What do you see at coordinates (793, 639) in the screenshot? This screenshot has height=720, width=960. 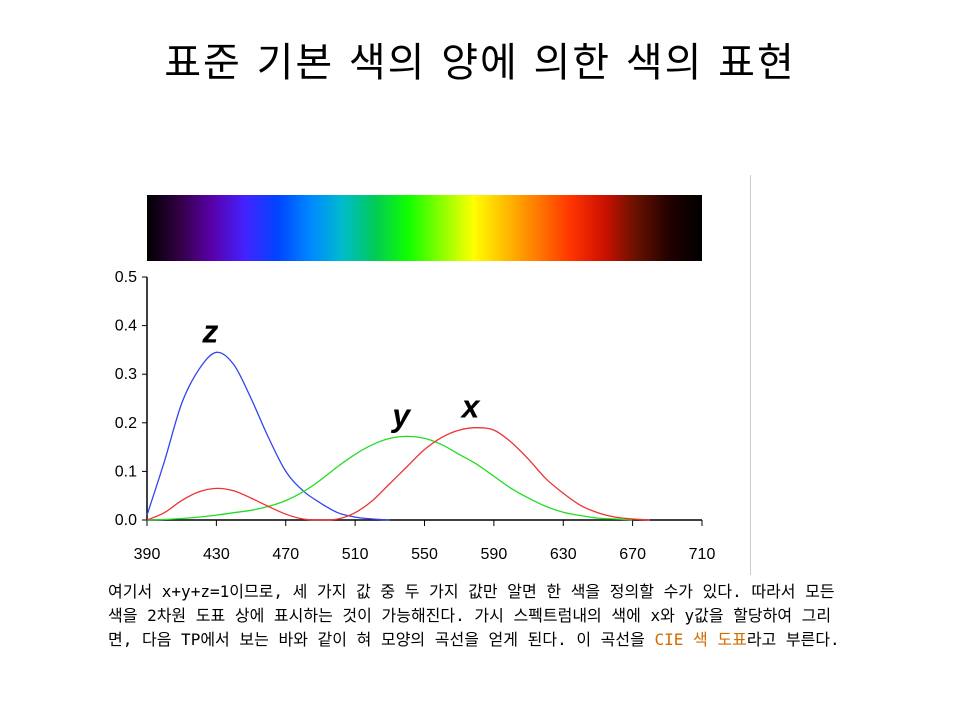 I see `paragraph-text-end: 라고 부른다.` at bounding box center [793, 639].